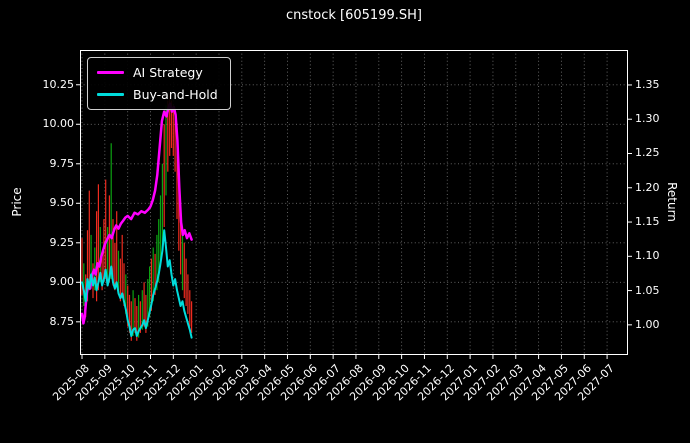  I want to click on legend-item-ai-strategy: AI Strategy, so click(157, 72).